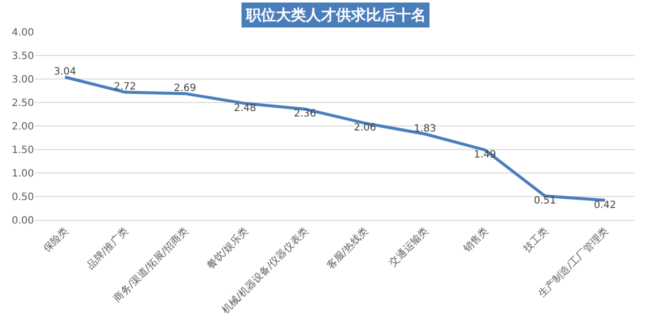 The width and height of the screenshot is (650, 321). Describe the element at coordinates (23, 174) in the screenshot. I see `y-tick-label: 1.00` at that location.